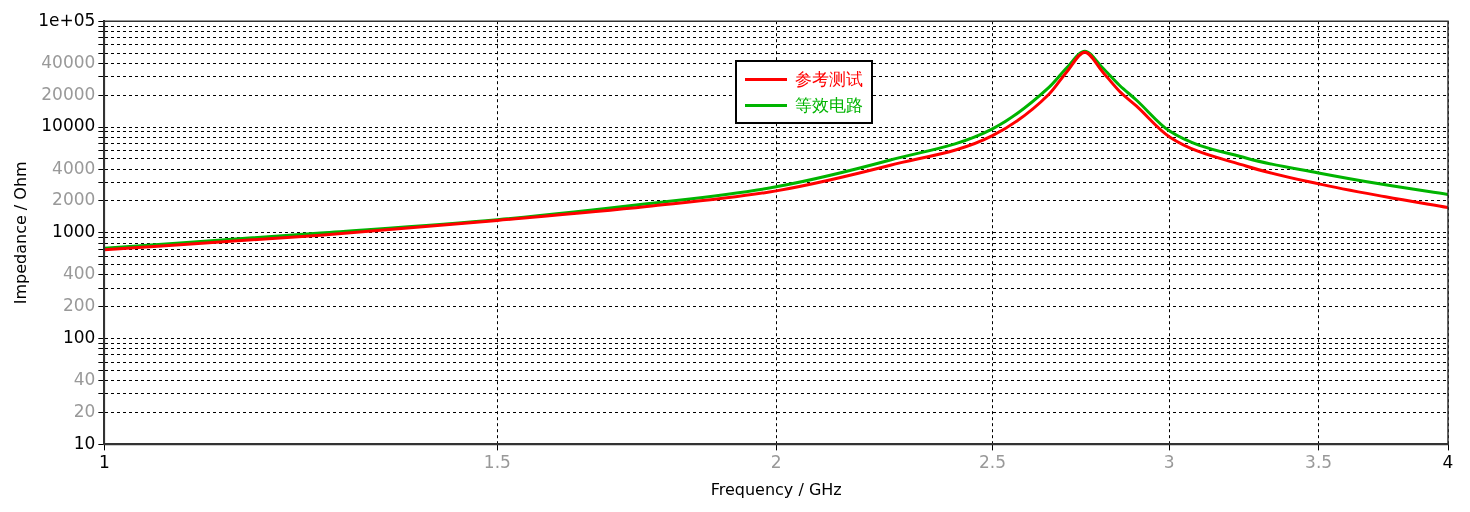  What do you see at coordinates (776, 489) in the screenshot?
I see `x-axis-title: Frequency / GHz` at bounding box center [776, 489].